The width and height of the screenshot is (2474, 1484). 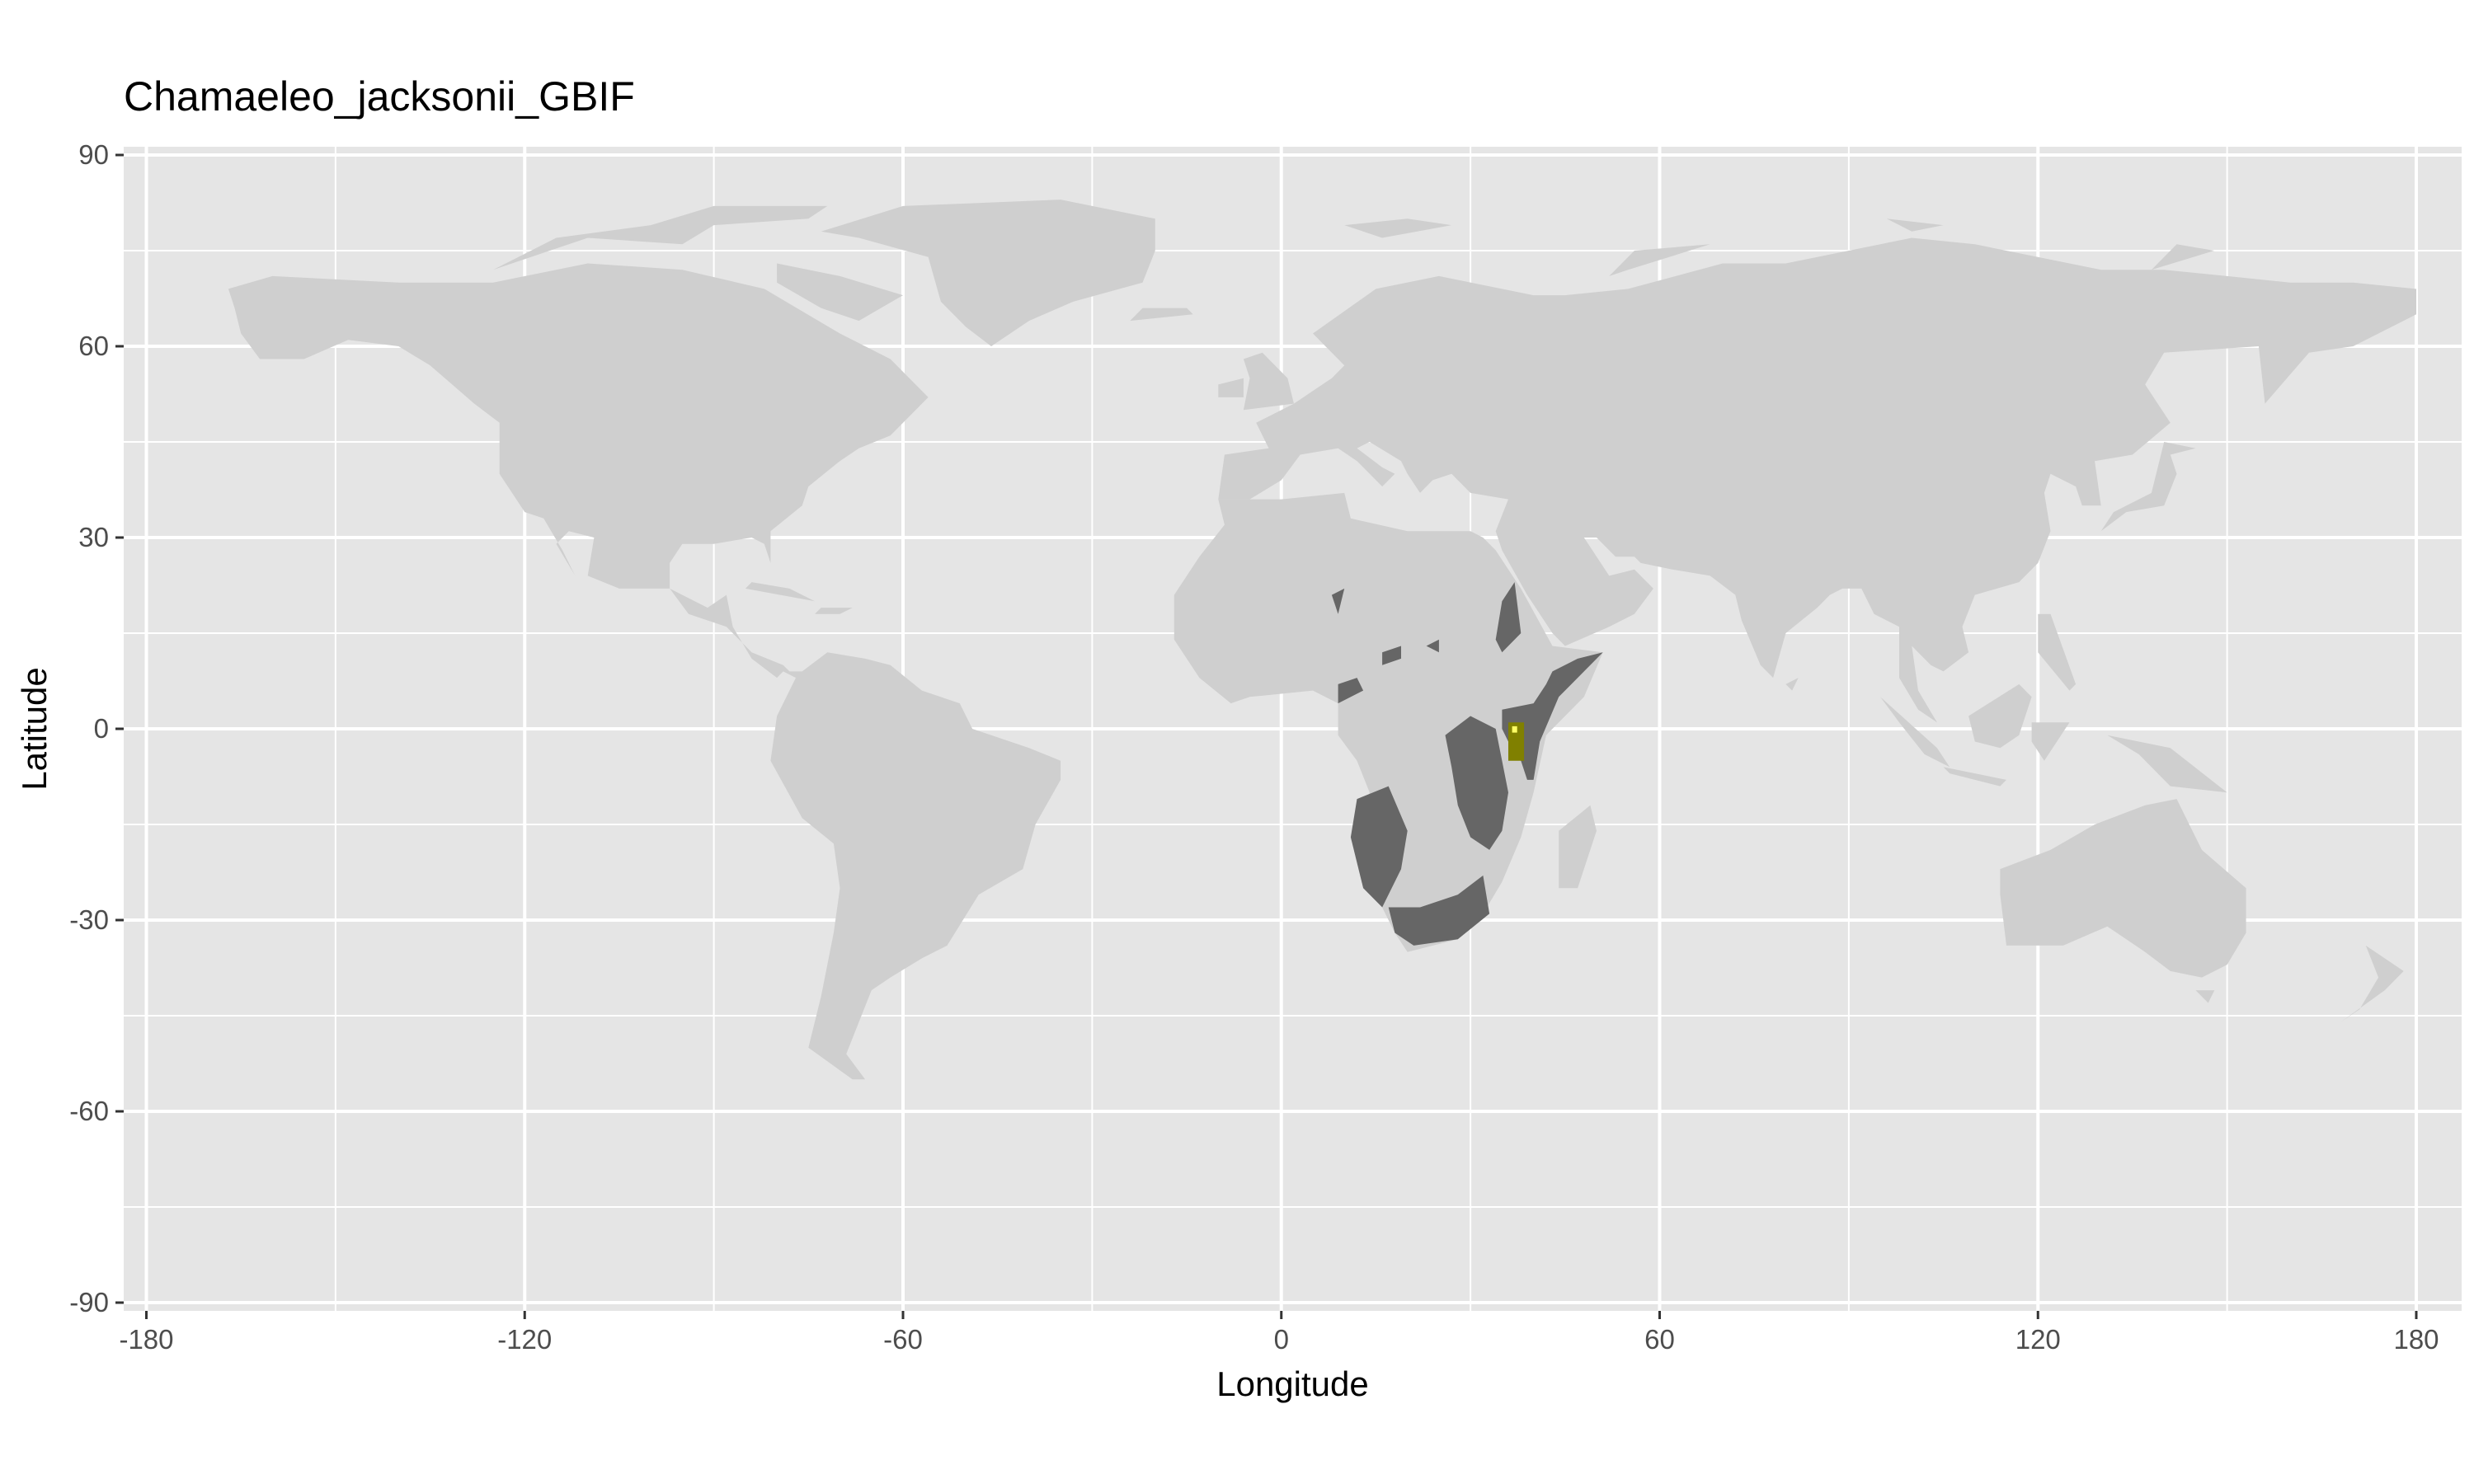 What do you see at coordinates (2038, 1339) in the screenshot?
I see `x-tick-label: 120` at bounding box center [2038, 1339].